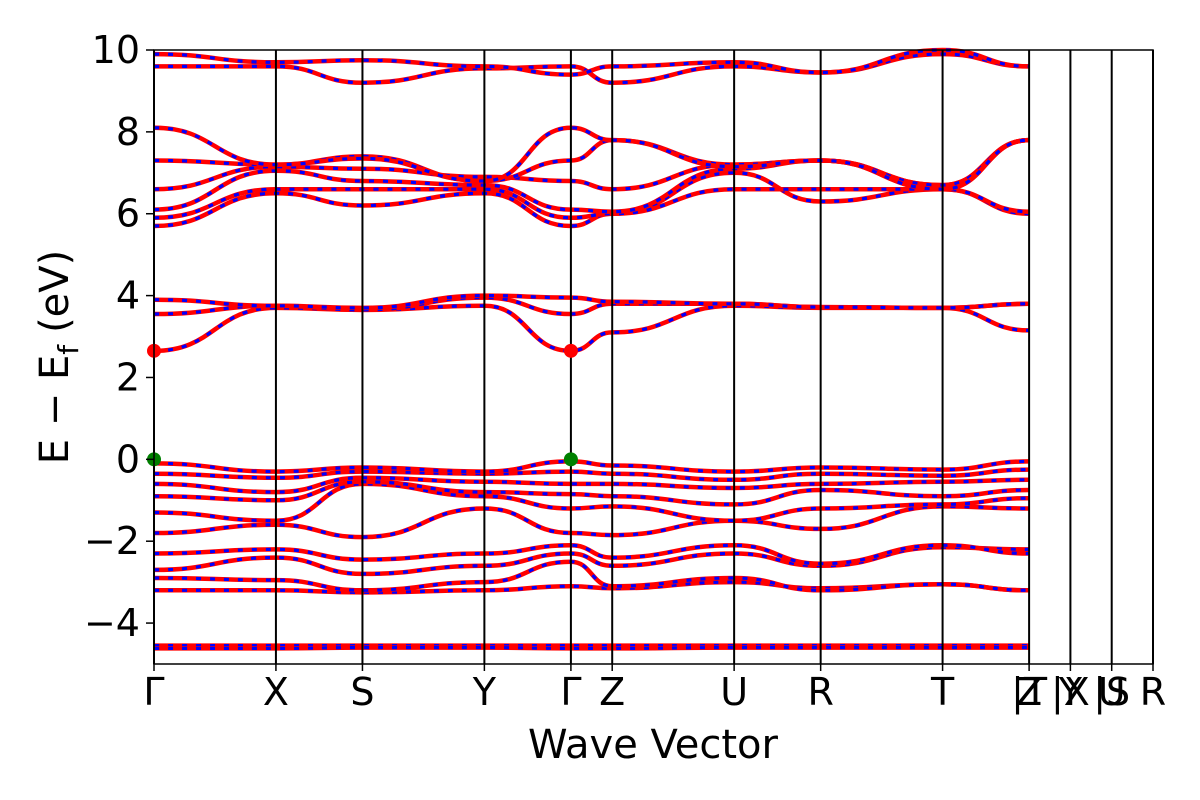 The image size is (1200, 800). Describe the element at coordinates (112, 541) in the screenshot. I see `y-tick-label: −2` at that location.